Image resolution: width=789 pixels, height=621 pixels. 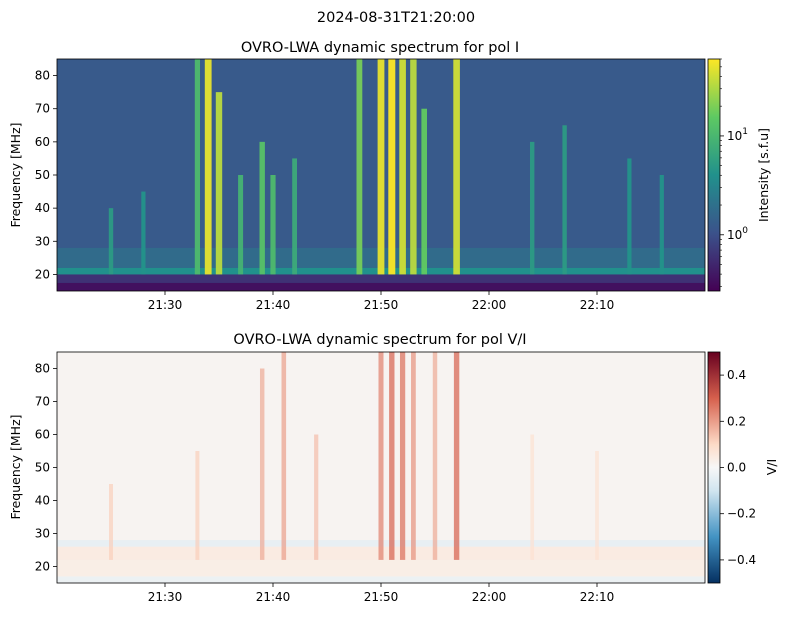 I want to click on colorbar-tick-label: 10⁰, so click(x=737, y=234).